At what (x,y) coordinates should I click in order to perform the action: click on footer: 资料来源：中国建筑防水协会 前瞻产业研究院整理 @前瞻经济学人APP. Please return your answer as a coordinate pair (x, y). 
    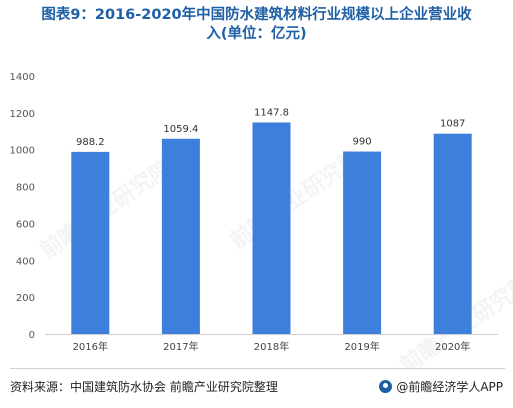
    Looking at the image, I should click on (256, 388).